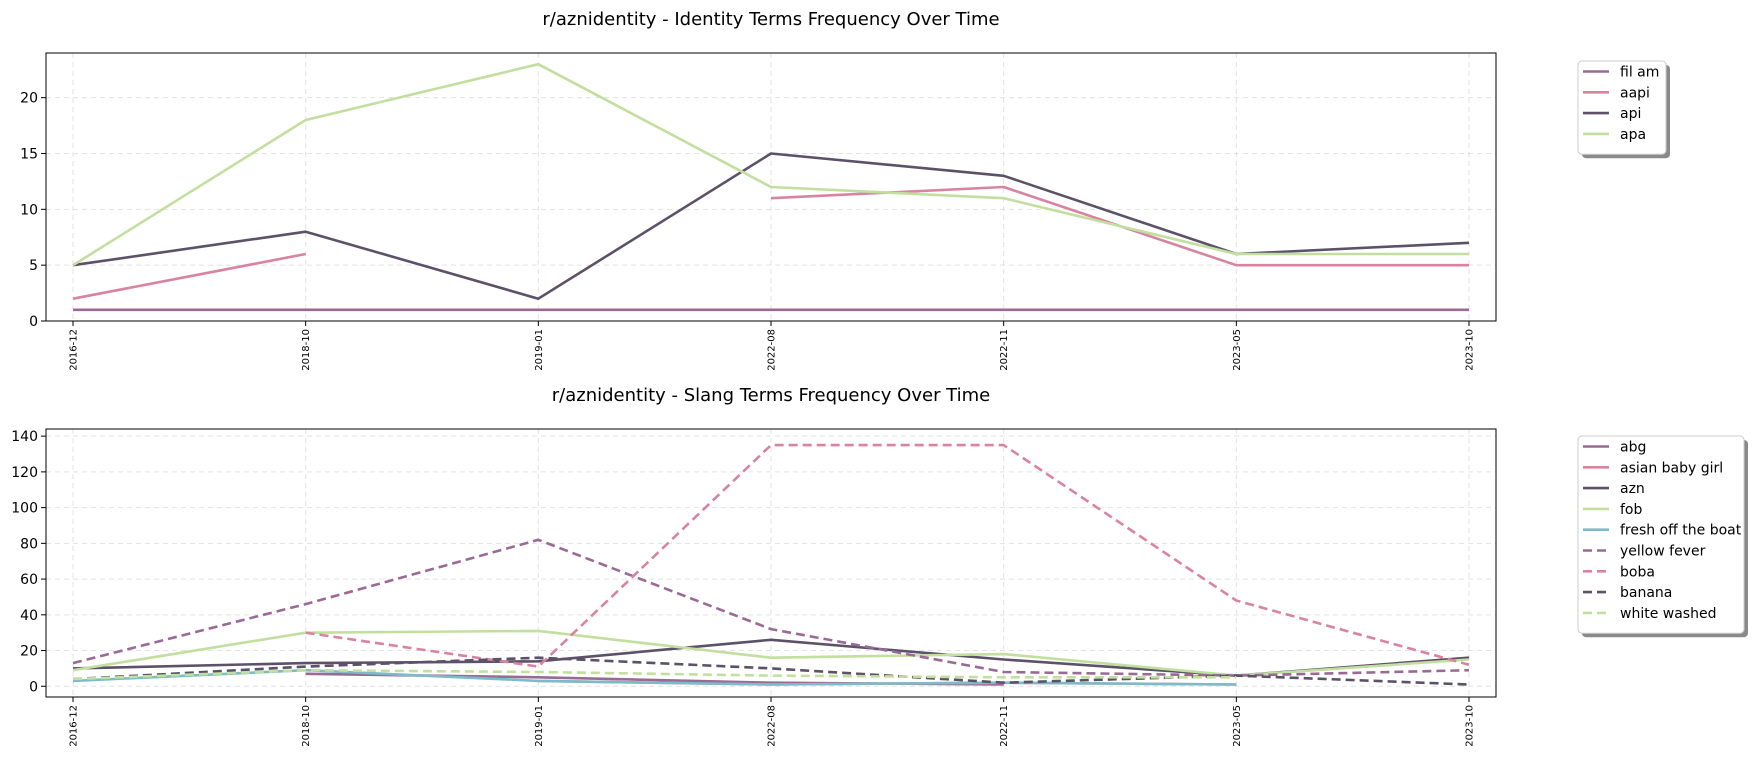 The width and height of the screenshot is (1756, 763). What do you see at coordinates (1632, 489) in the screenshot?
I see `legend-label: azn` at bounding box center [1632, 489].